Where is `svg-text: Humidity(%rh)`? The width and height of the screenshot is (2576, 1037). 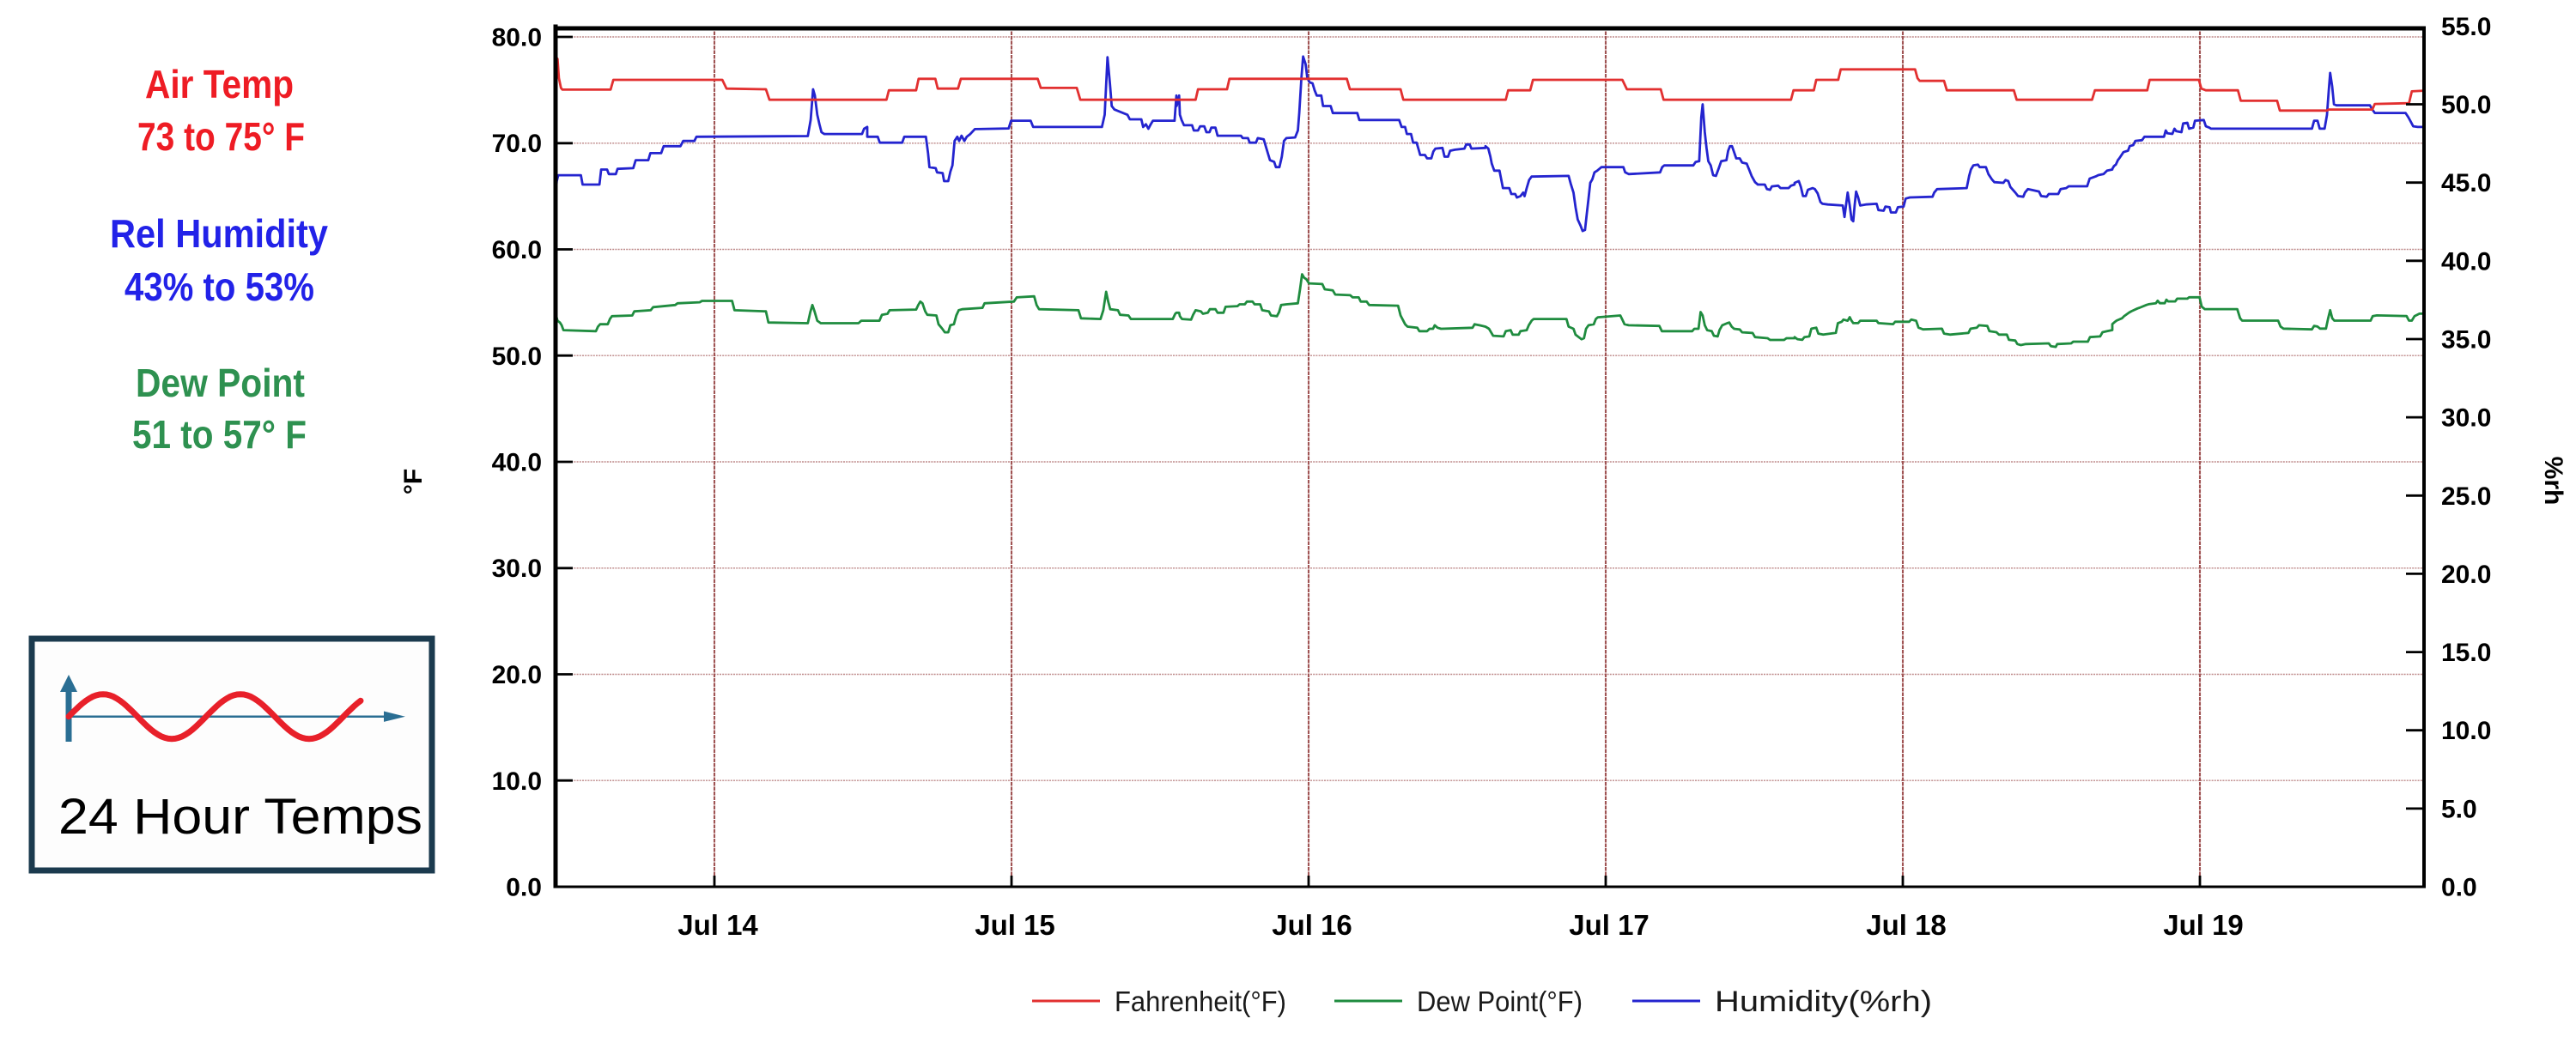
svg-text: Humidity(%rh) is located at coordinates (1823, 1001).